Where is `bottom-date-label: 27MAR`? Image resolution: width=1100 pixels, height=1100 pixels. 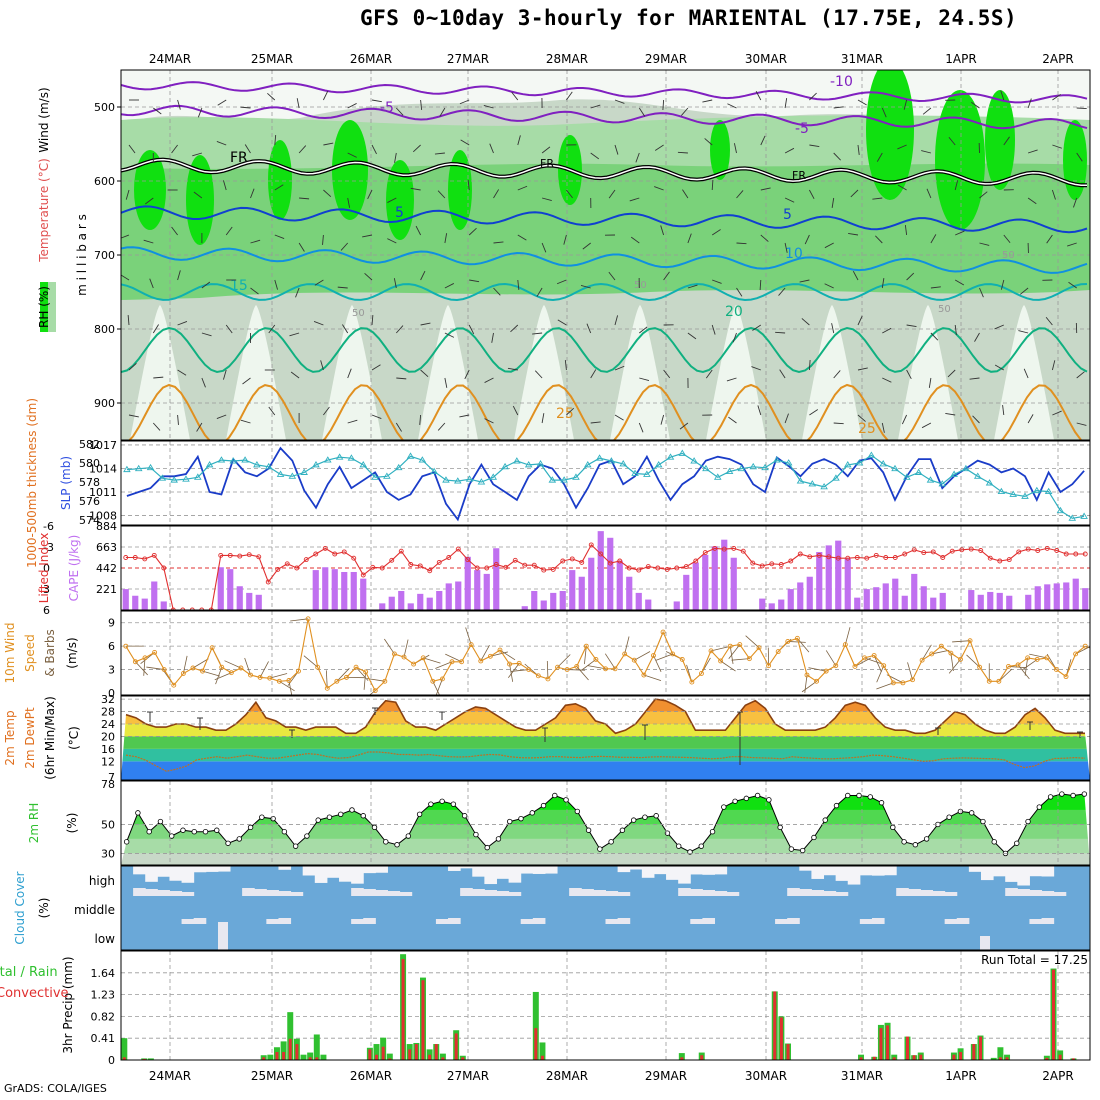
bottom-date-label: 27MAR is located at coordinates (468, 1076).